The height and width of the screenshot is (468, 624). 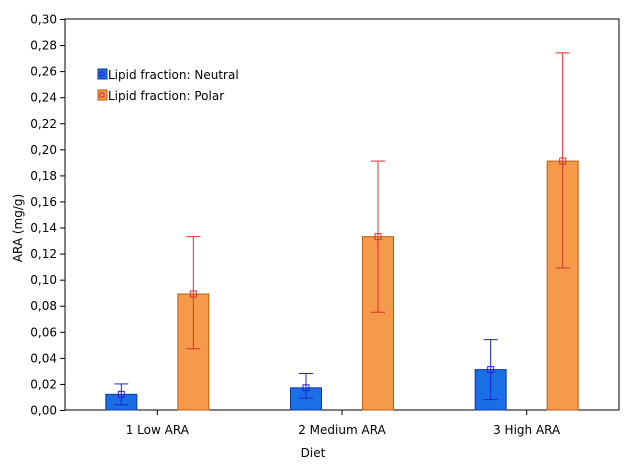 What do you see at coordinates (43, 280) in the screenshot?
I see `y-tick-label: 0,10` at bounding box center [43, 280].